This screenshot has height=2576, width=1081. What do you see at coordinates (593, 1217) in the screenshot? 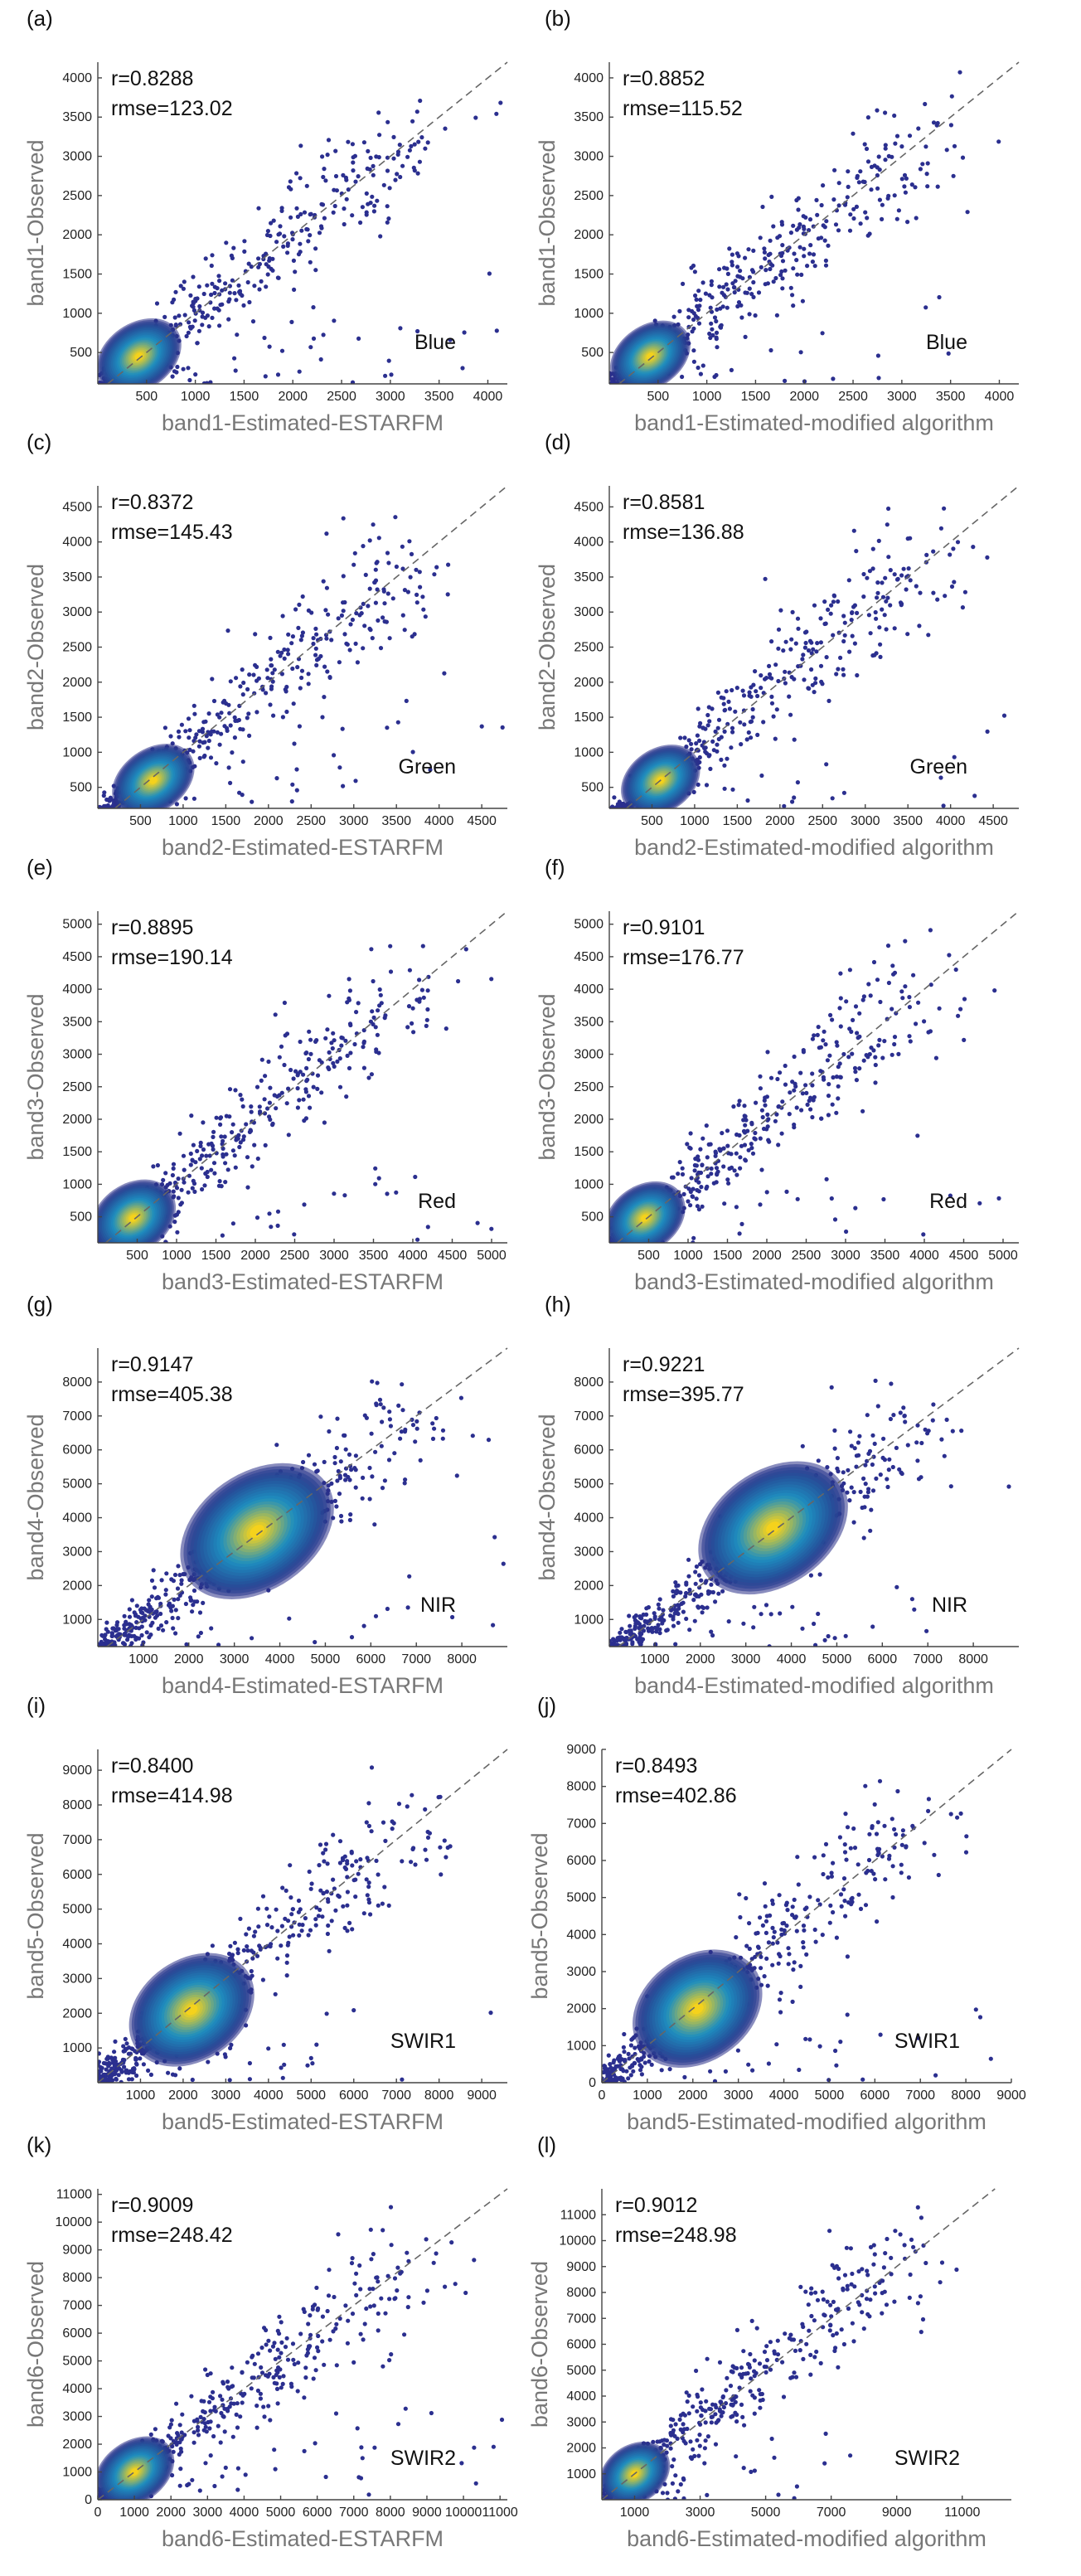
I see `y-tick-label: 500` at bounding box center [593, 1217].